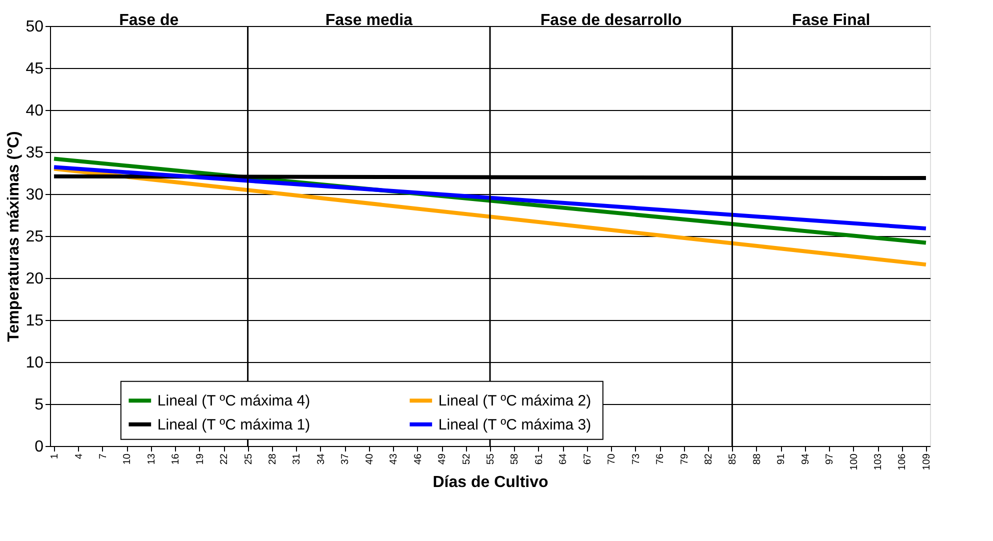 The image size is (993, 541). Describe the element at coordinates (321, 459) in the screenshot. I see `x-tick-label: 34` at that location.